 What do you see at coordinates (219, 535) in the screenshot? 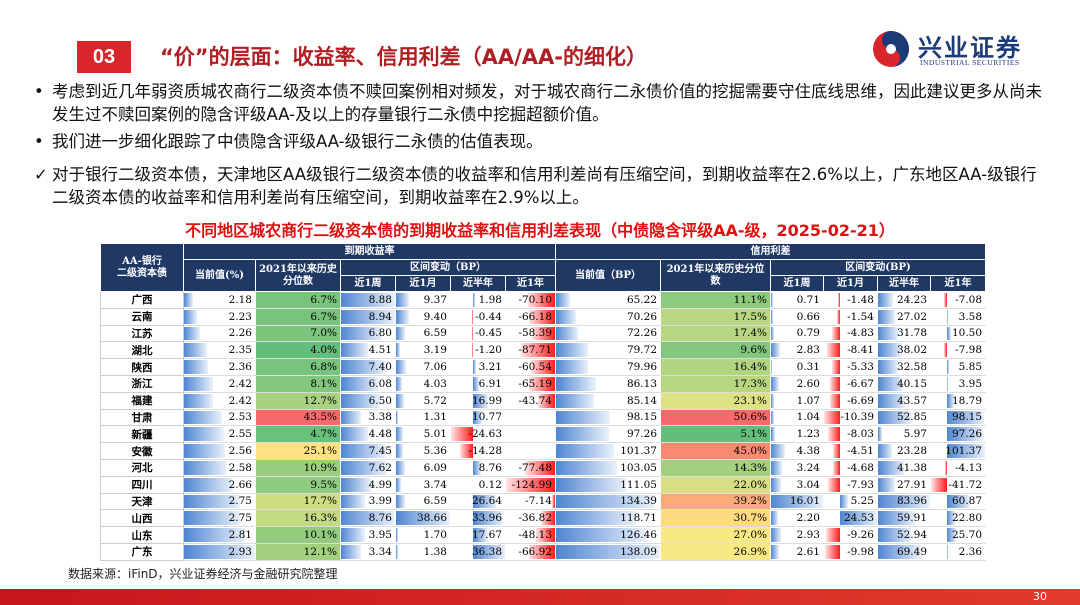
I see `value-cell: 2.81` at bounding box center [219, 535].